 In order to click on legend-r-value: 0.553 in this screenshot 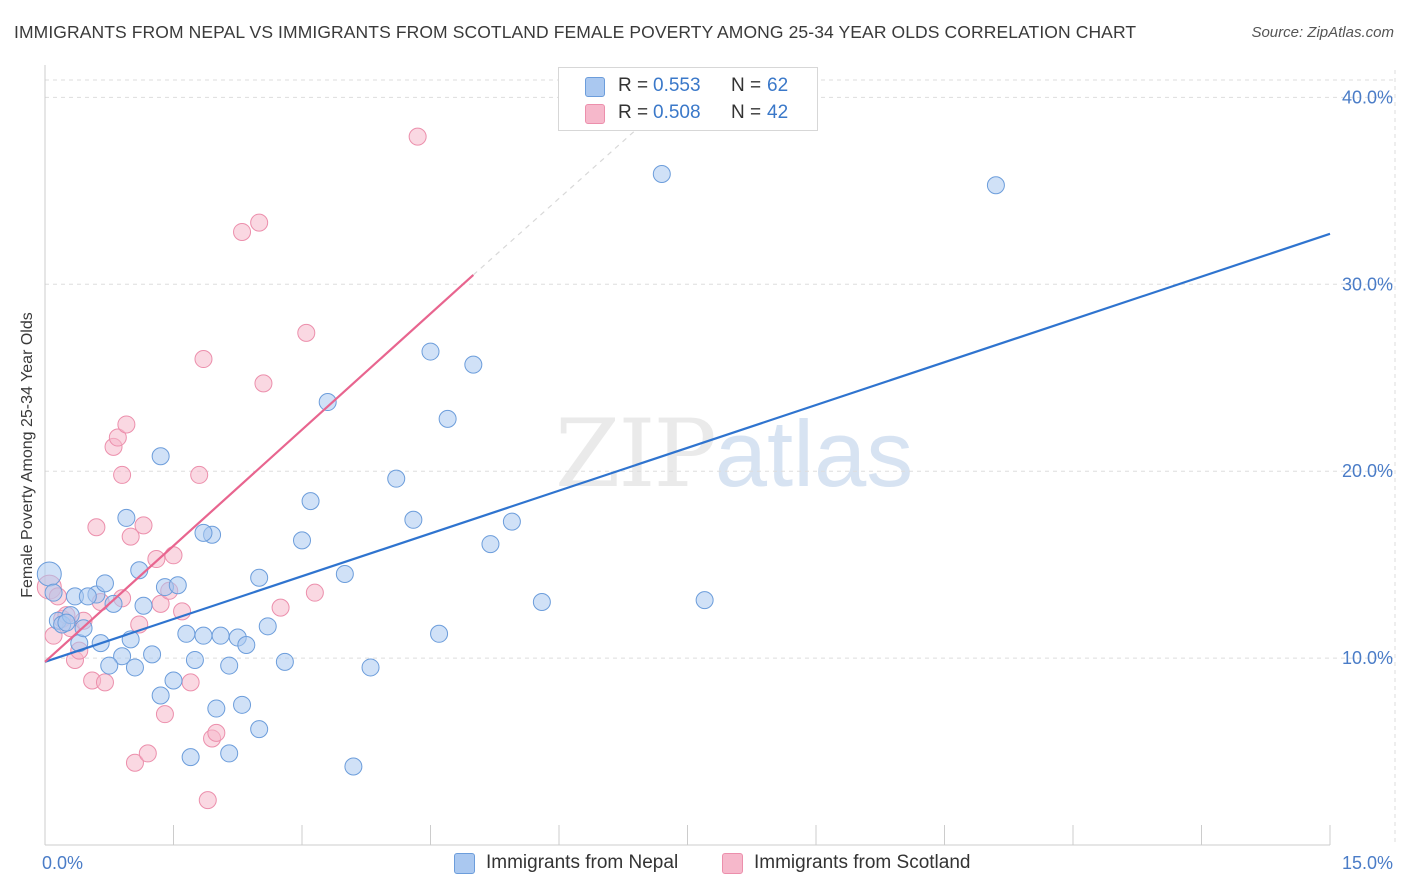, I will do `click(677, 85)`.